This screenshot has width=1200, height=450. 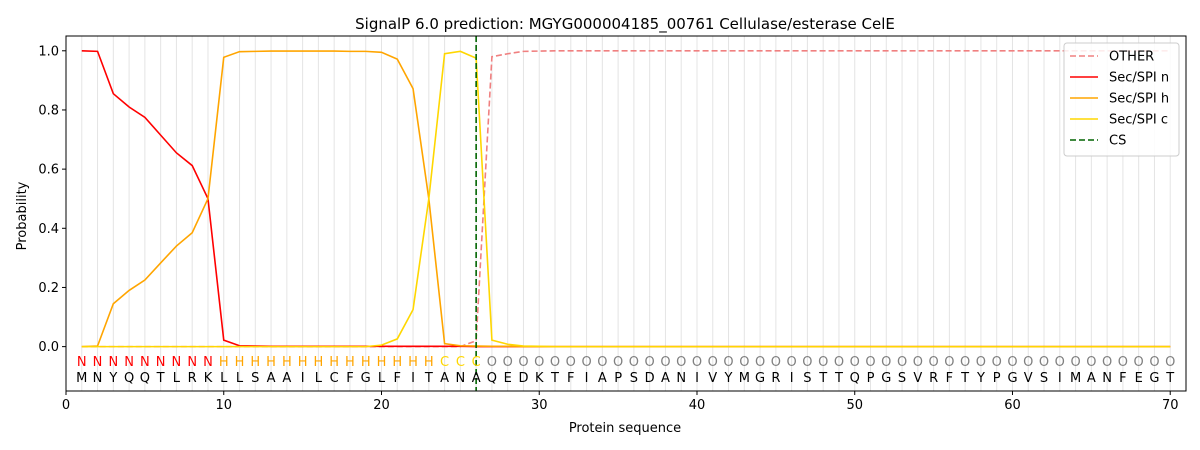 What do you see at coordinates (1170, 405) in the screenshot?
I see `x-tick-label: 70` at bounding box center [1170, 405].